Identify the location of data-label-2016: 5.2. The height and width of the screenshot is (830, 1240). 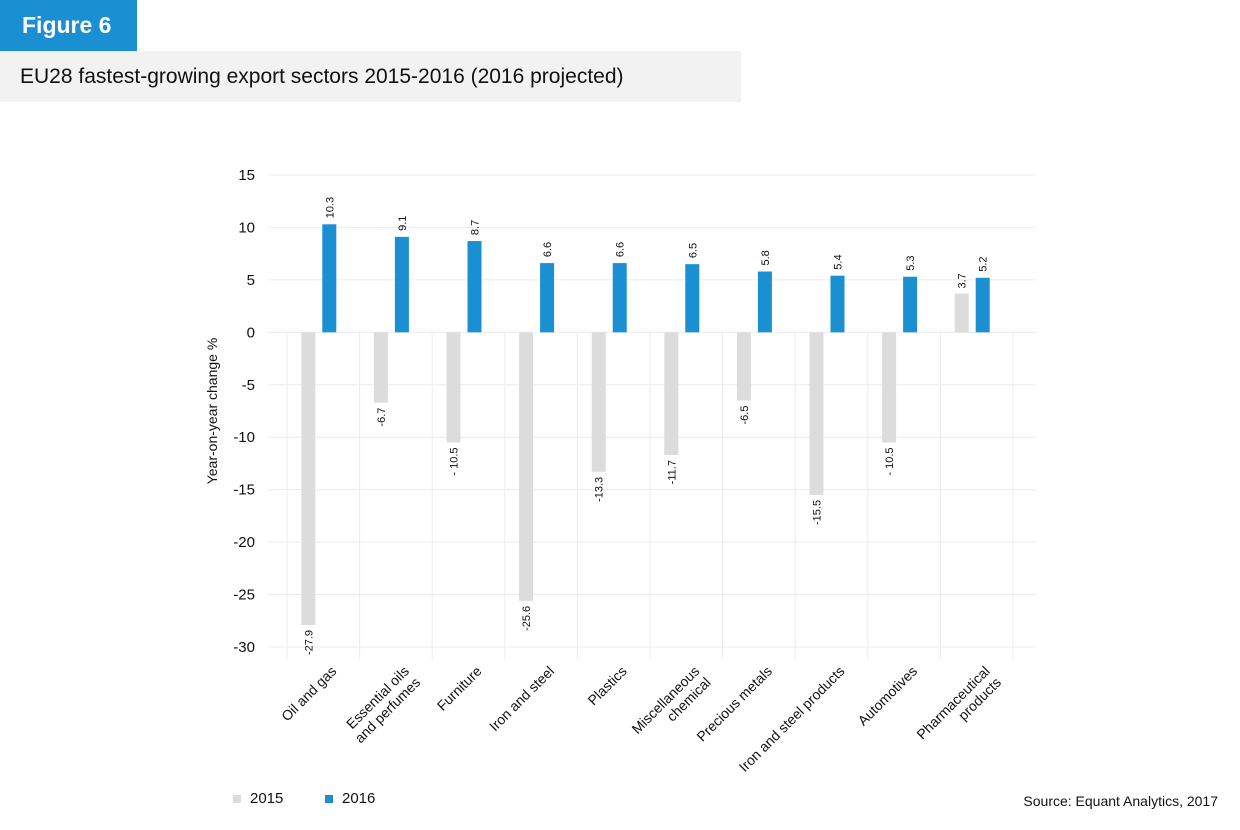
(984, 263).